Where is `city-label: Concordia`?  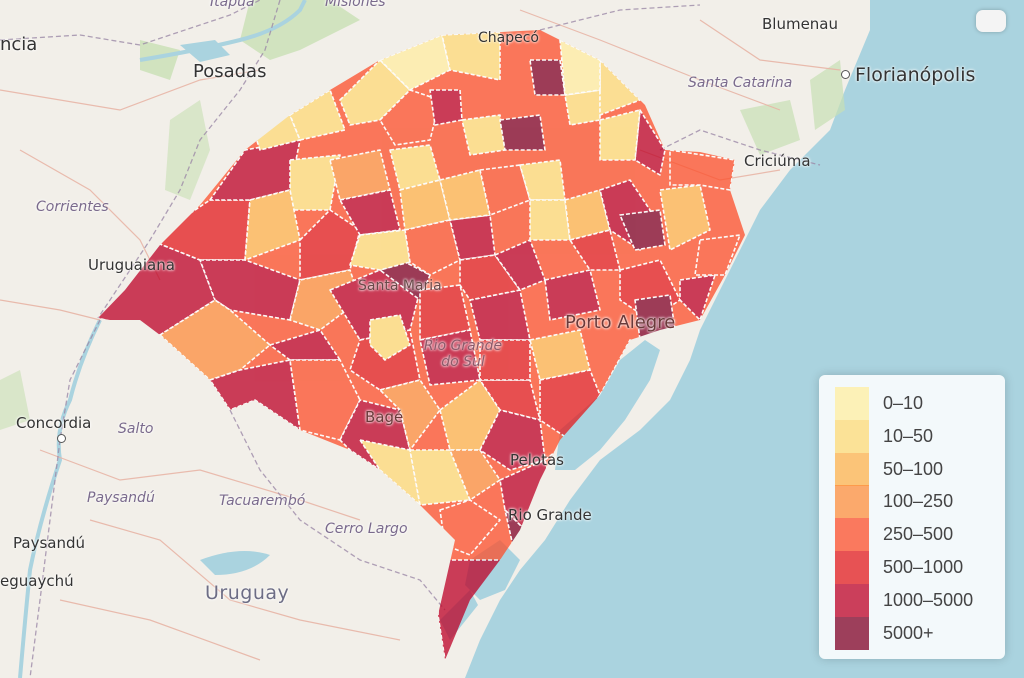 city-label: Concordia is located at coordinates (54, 423).